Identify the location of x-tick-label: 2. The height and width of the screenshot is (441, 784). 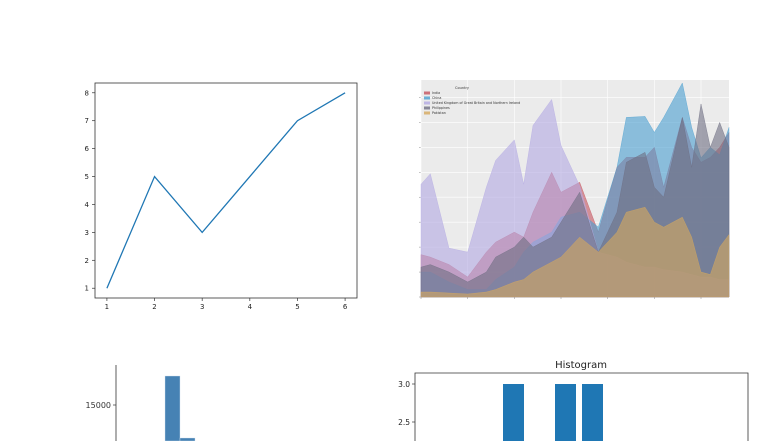
(154, 307).